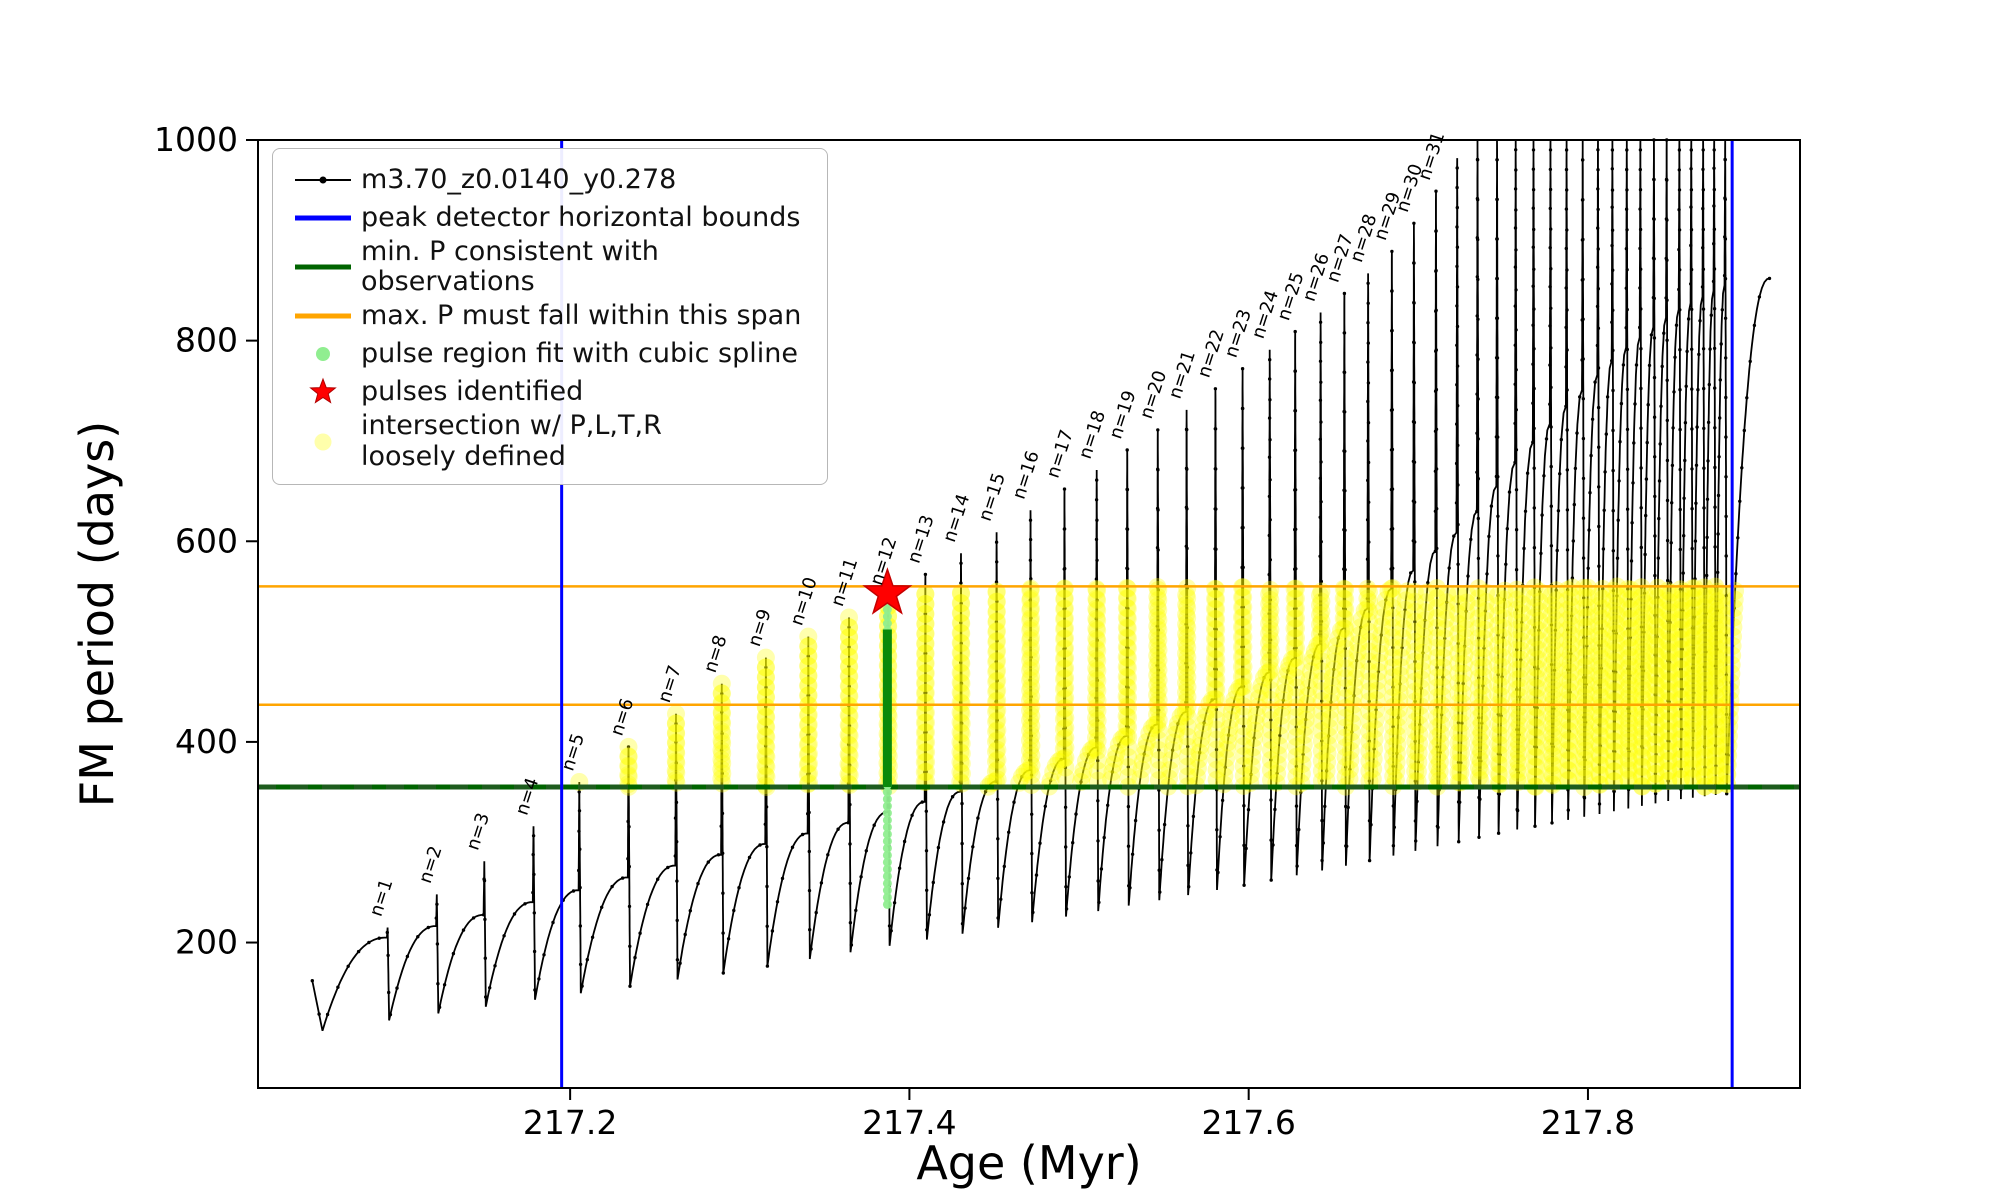 This screenshot has width=2000, height=1200. I want to click on pulse-label-n1: n=1, so click(382, 897).